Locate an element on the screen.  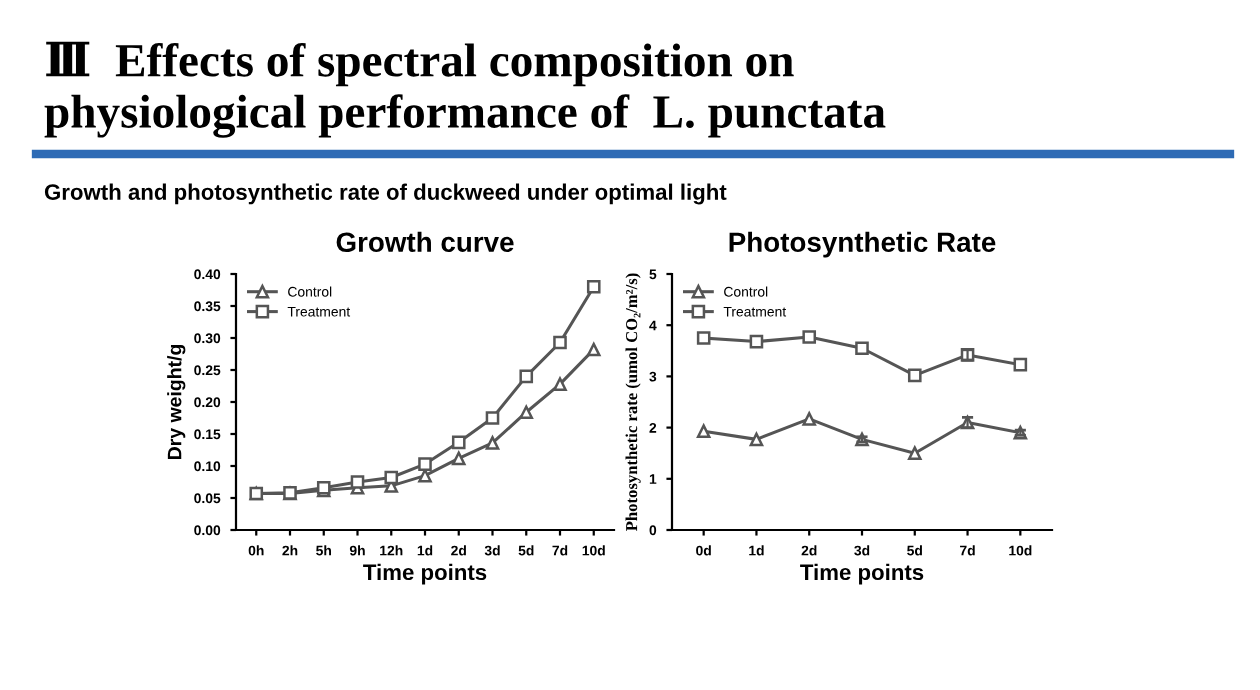
y-axis-title: Dry weight/g is located at coordinates (176, 402).